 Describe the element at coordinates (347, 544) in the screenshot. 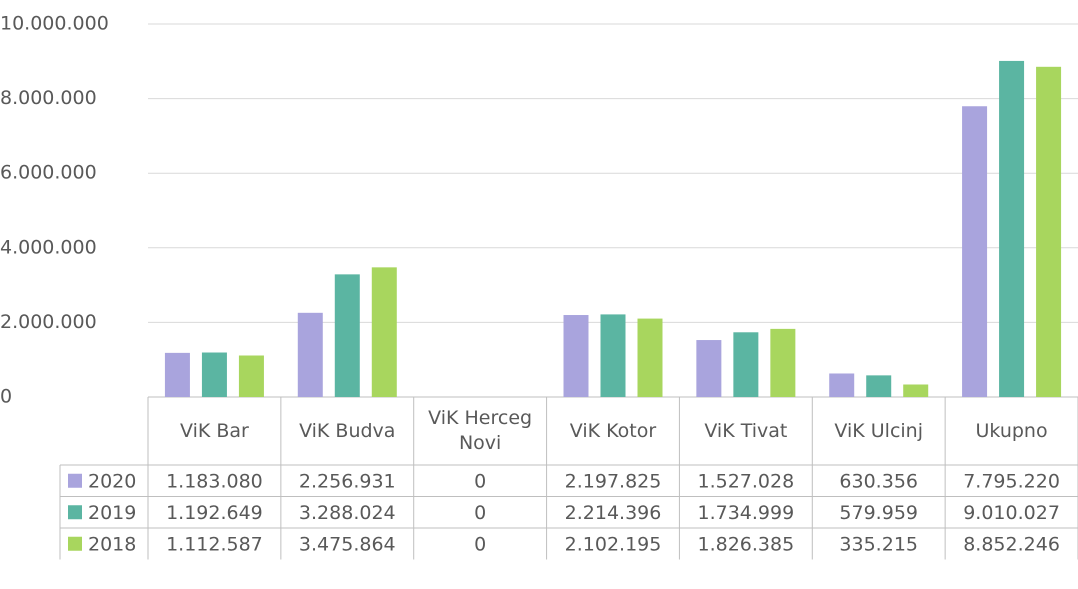

I see `table-value: 3.475.864` at that location.